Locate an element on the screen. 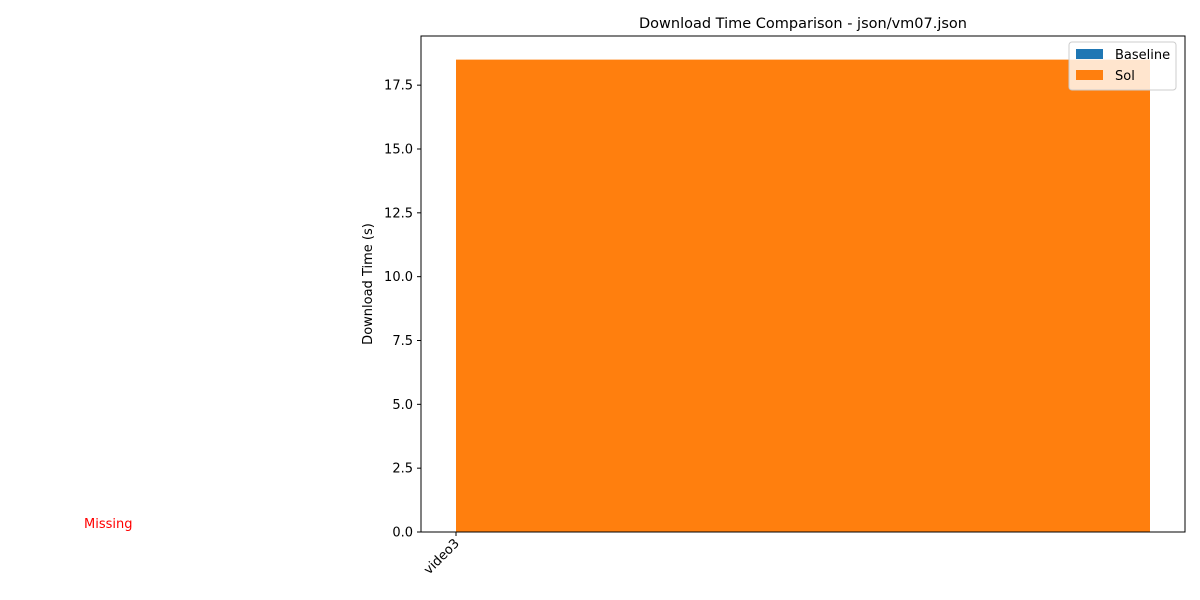 The height and width of the screenshot is (600, 1200). y-axis-ticks: 0.0 2.5 5.0 7.5 10.0 12.5 15.0 17.5 is located at coordinates (402, 310).